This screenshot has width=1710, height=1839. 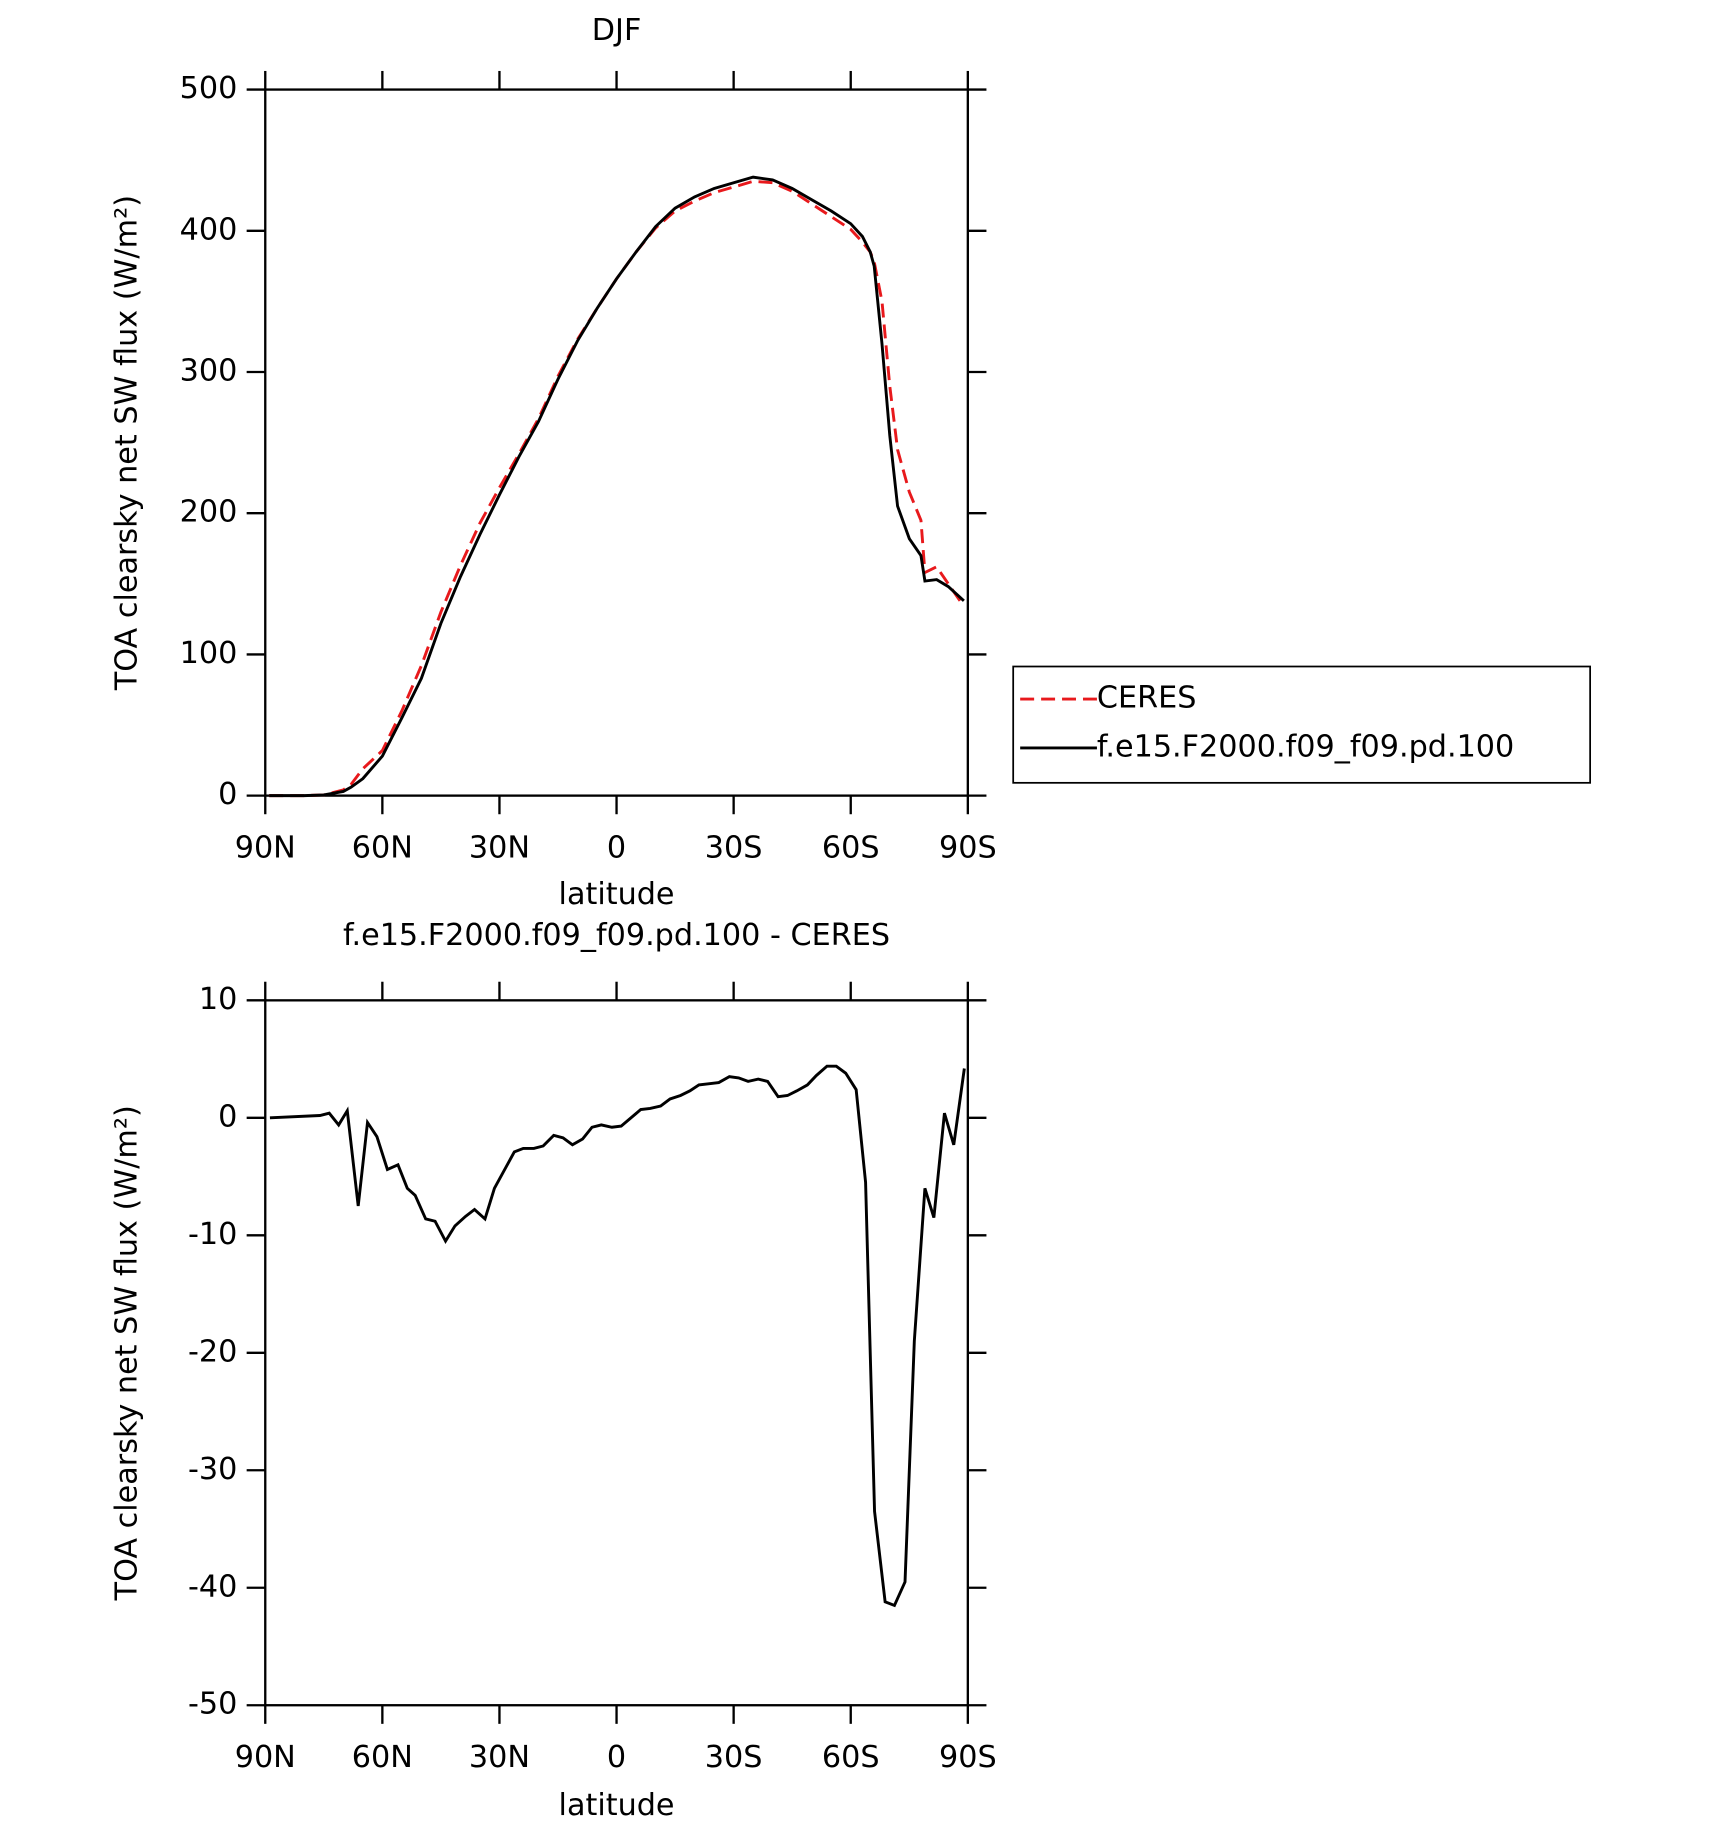 What do you see at coordinates (616, 935) in the screenshot?
I see `chart-title: f.e15.F2000.f09_f09.pd.100 - CERES` at bounding box center [616, 935].